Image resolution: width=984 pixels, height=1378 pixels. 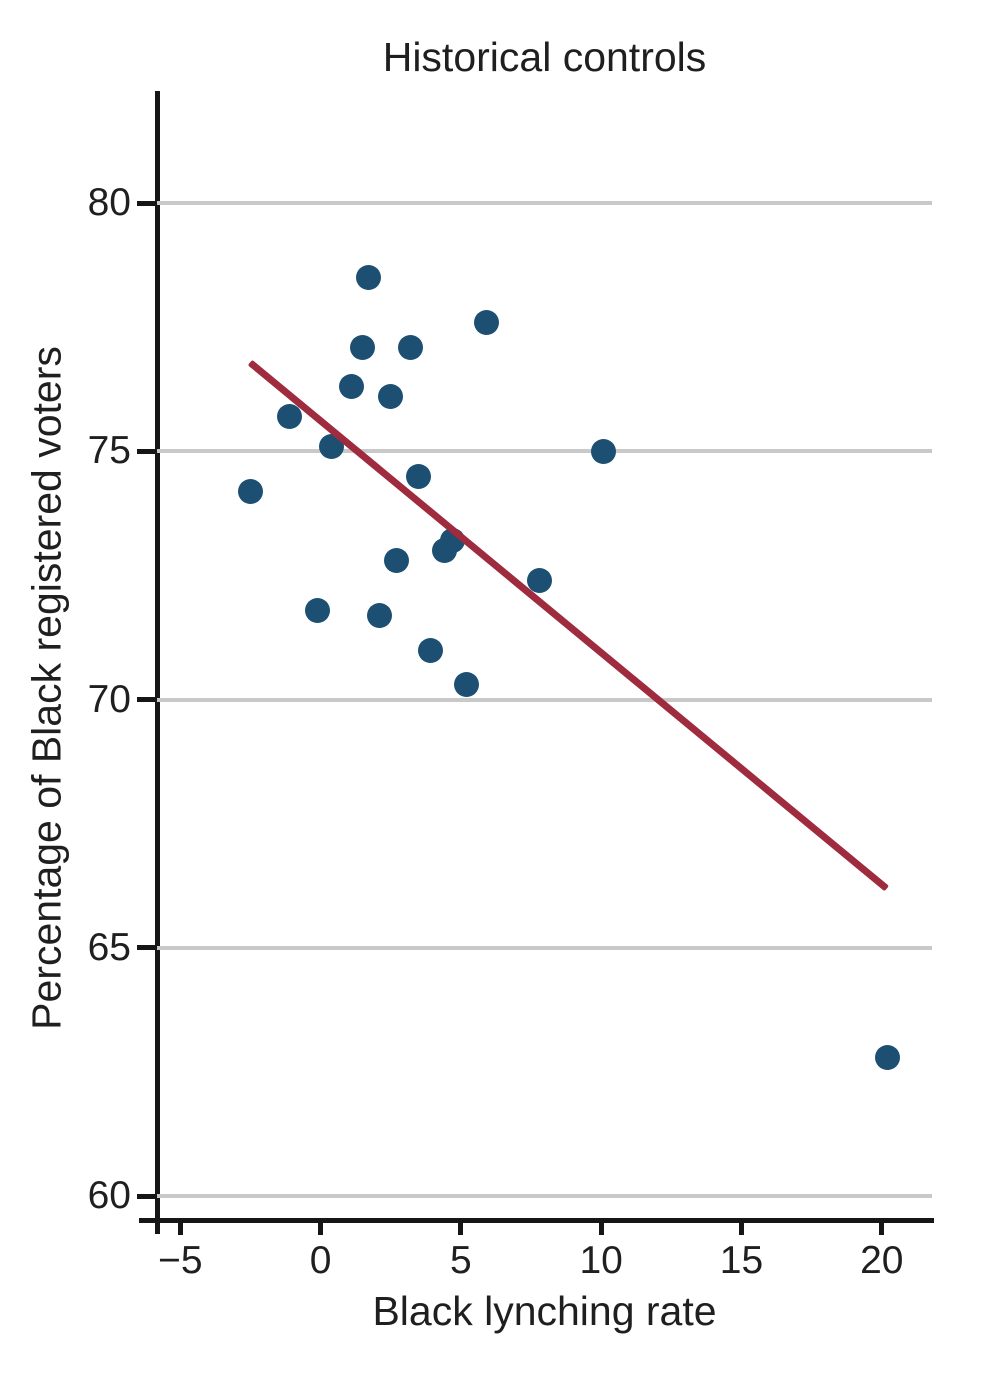 I want to click on x-tick-label: 10, so click(x=601, y=1260).